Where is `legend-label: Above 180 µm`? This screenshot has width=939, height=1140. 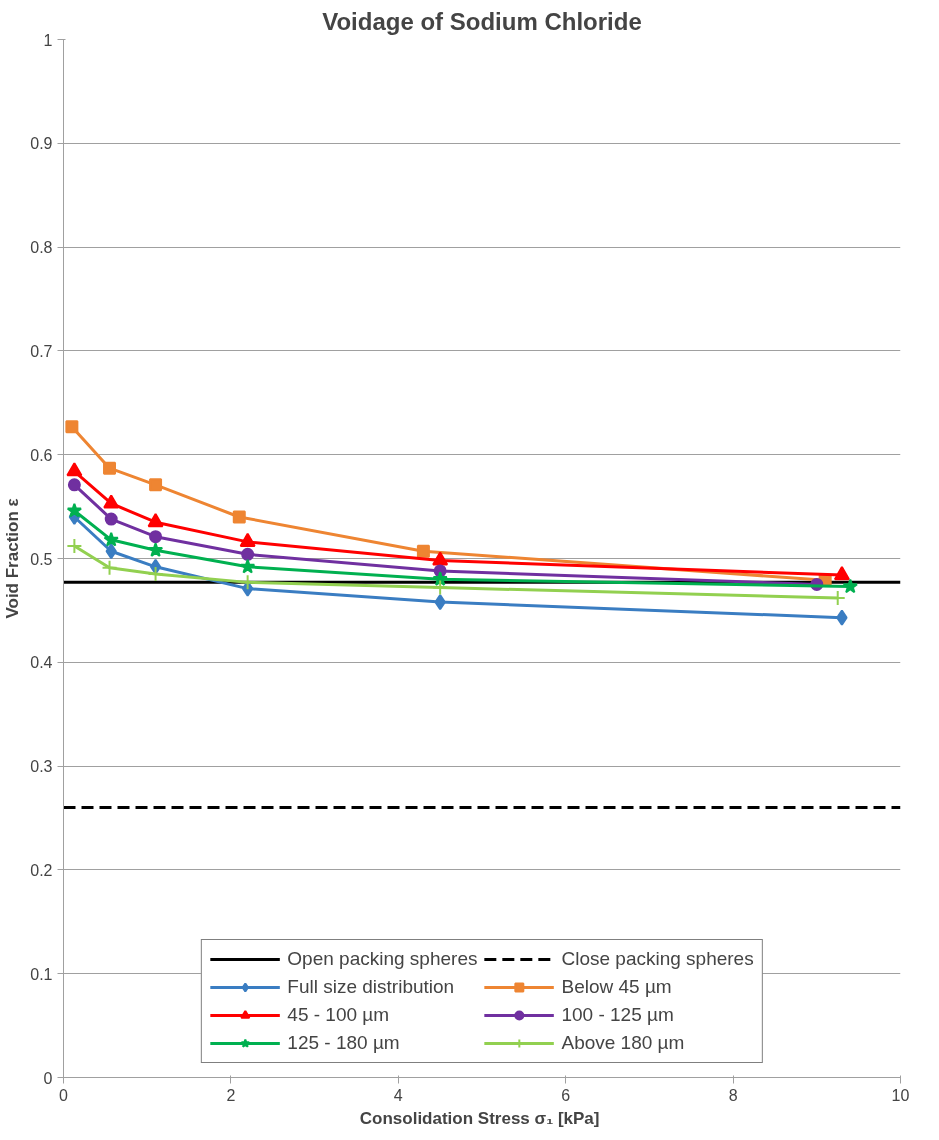
legend-label: Above 180 µm is located at coordinates (623, 1043).